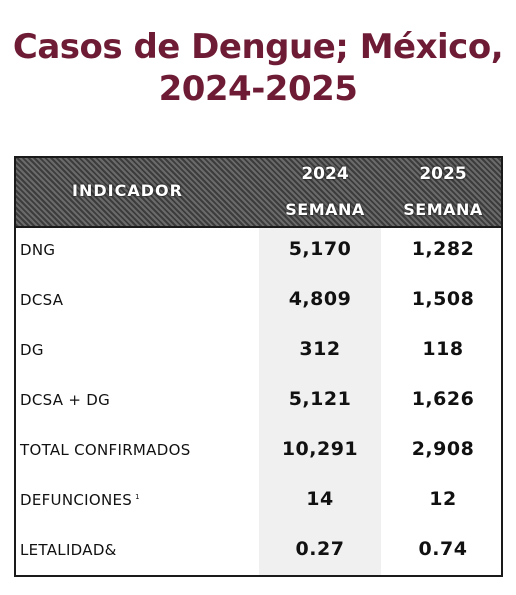 This screenshot has width=516, height=595. Describe the element at coordinates (258, 503) in the screenshot. I see `table-row: DEFUNCIONES 1 14 12` at that location.